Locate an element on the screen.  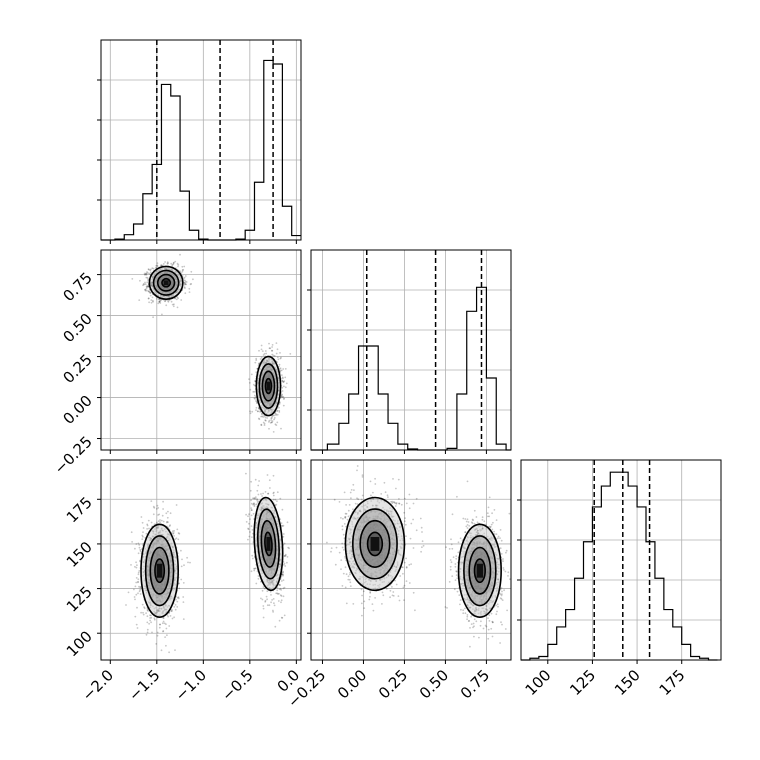
y-tick-label: 175 is located at coordinates (79, 509).